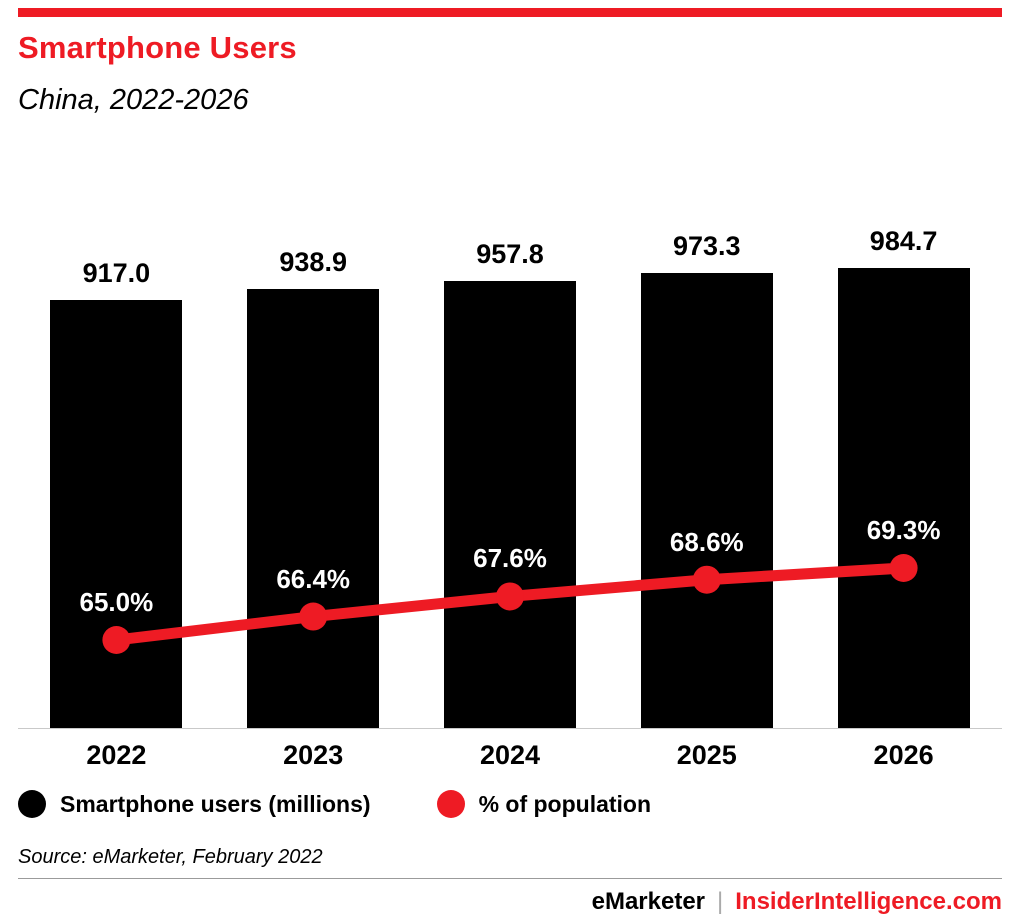 This screenshot has width=1020, height=920. What do you see at coordinates (510, 878) in the screenshot?
I see `footer-divider` at bounding box center [510, 878].